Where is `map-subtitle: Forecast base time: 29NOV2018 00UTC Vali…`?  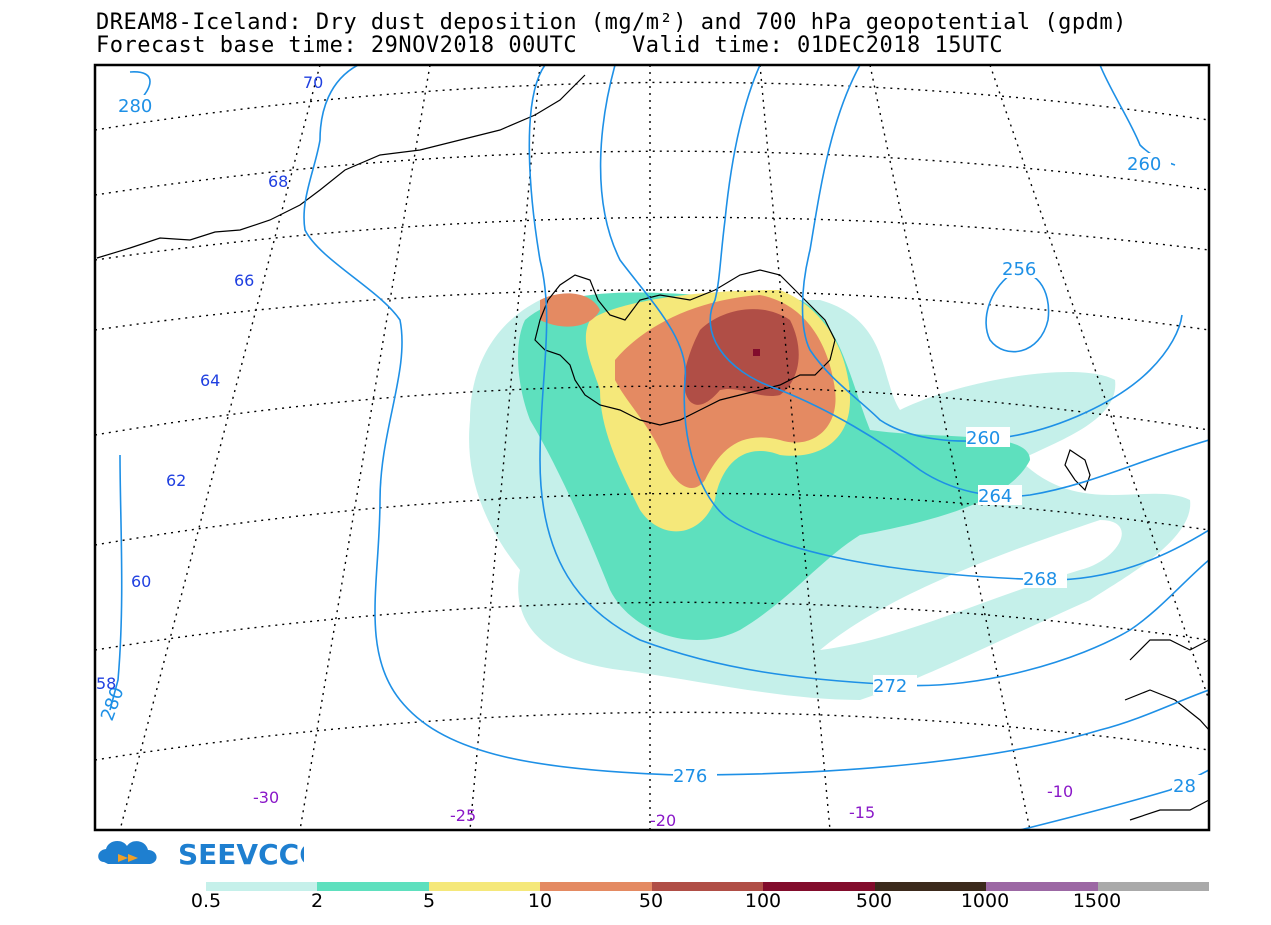 map-subtitle: Forecast base time: 29NOV2018 00UTC Vali… is located at coordinates (550, 45).